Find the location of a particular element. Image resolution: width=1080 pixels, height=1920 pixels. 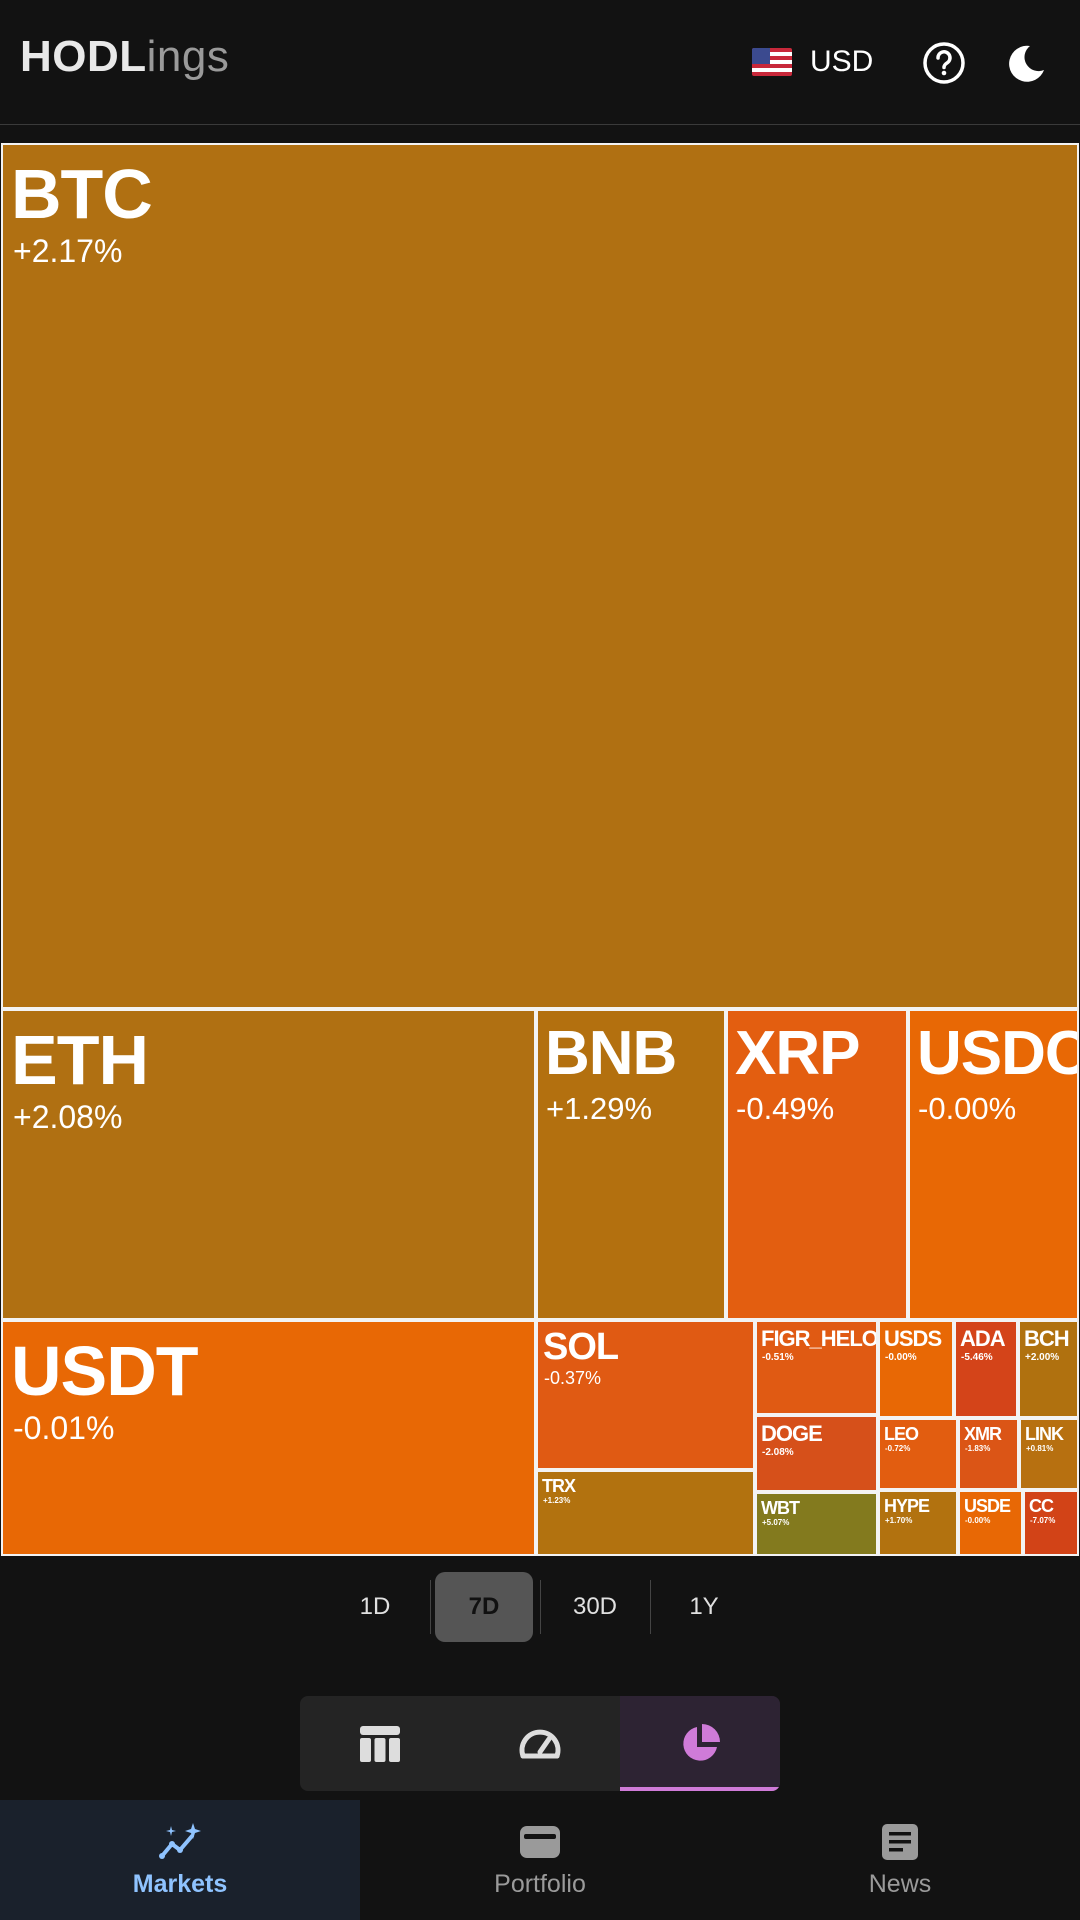

tile-change: -1.83% is located at coordinates (978, 1448).